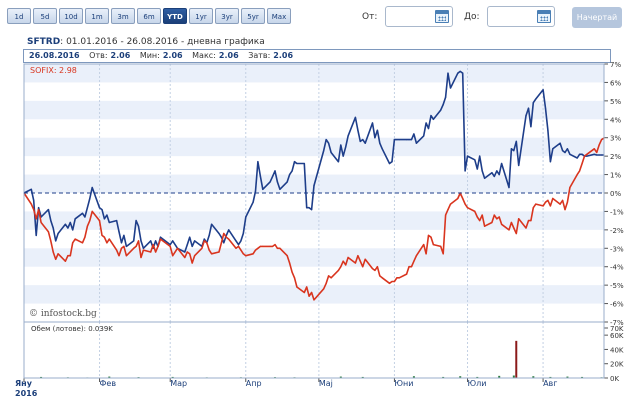 The height and width of the screenshot is (400, 630). What do you see at coordinates (44, 42) in the screenshot?
I see `symbol-label: SFTRD` at bounding box center [44, 42].